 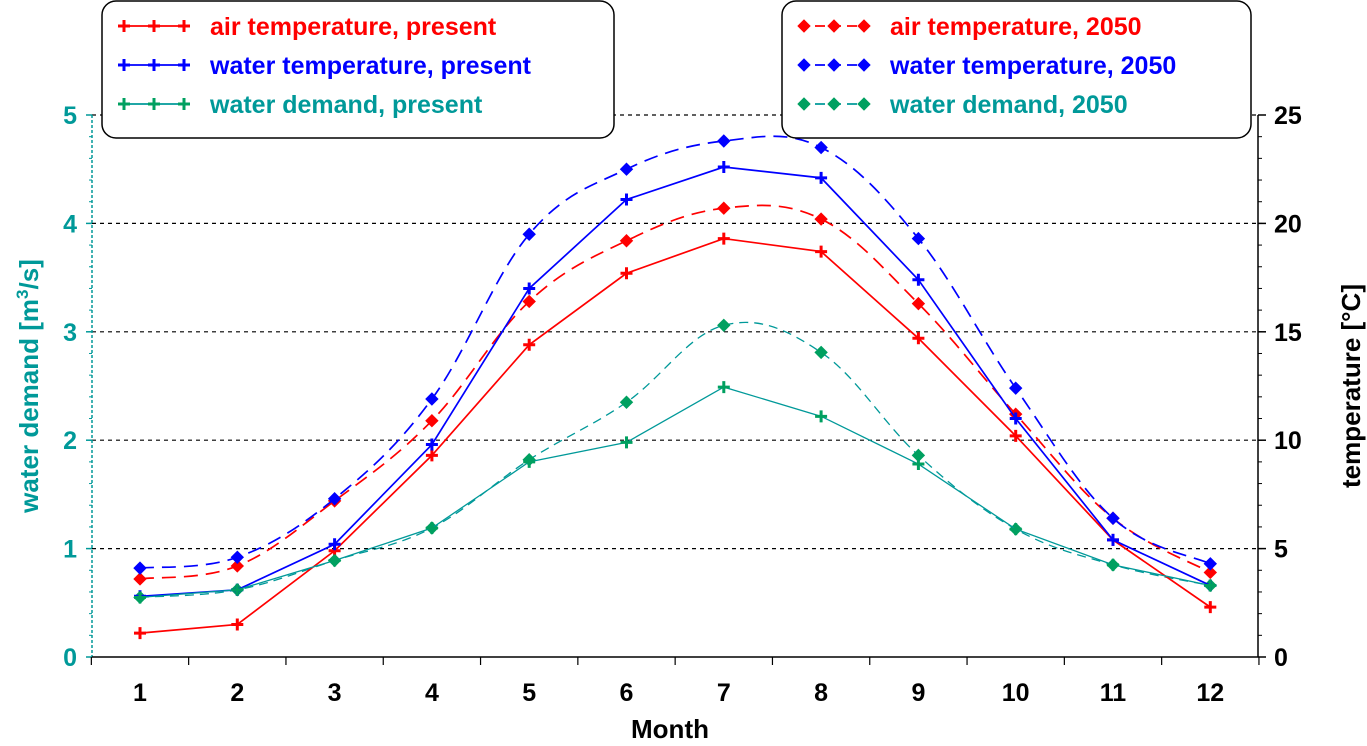 What do you see at coordinates (1016, 27) in the screenshot?
I see `legend-label: air temperature, 2050` at bounding box center [1016, 27].